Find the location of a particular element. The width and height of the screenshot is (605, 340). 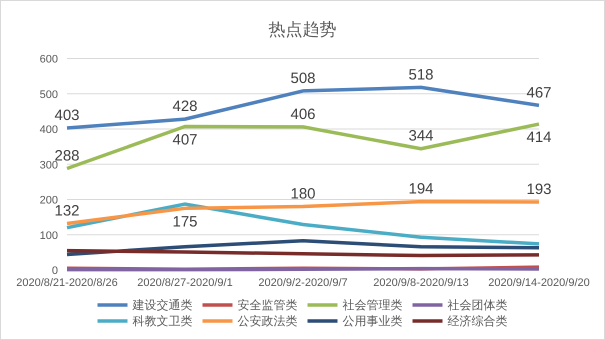

legend-label: 公安政法类 is located at coordinates (268, 321).